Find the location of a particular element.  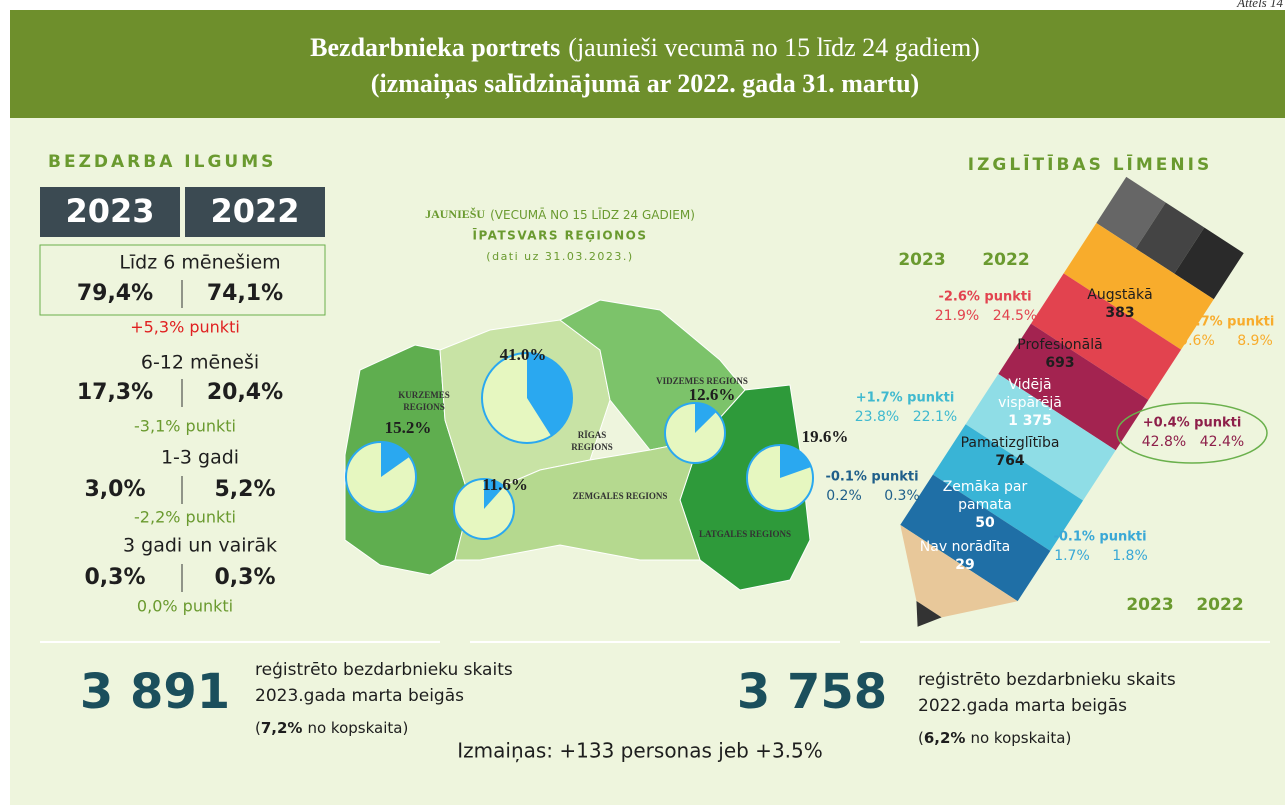

value-2023: 9.6% is located at coordinates (1197, 341).